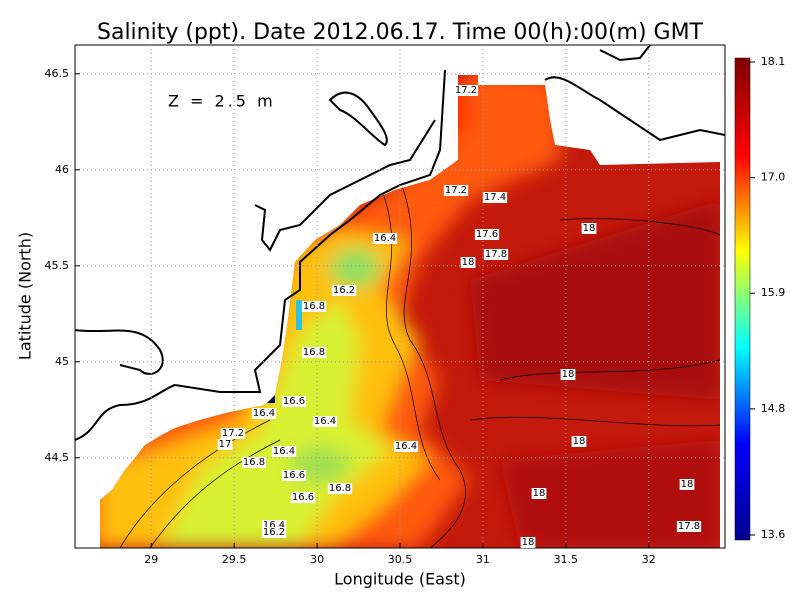 The height and width of the screenshot is (600, 800). Describe the element at coordinates (483, 559) in the screenshot. I see `x-tick-label: 31` at that location.